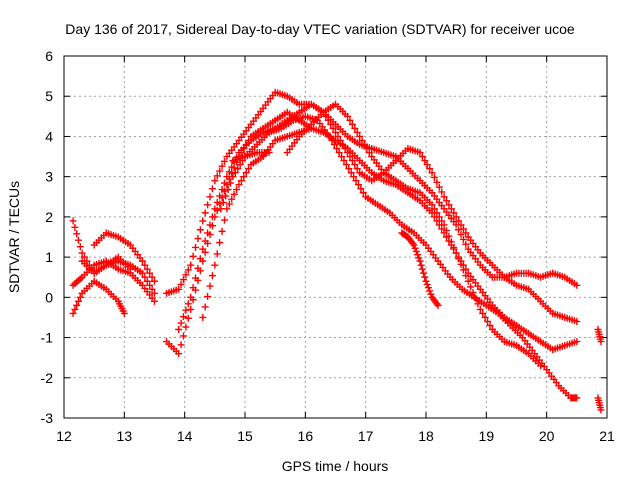 This screenshot has width=640, height=480. What do you see at coordinates (49, 136) in the screenshot?
I see `y-tick-label: 4` at bounding box center [49, 136].